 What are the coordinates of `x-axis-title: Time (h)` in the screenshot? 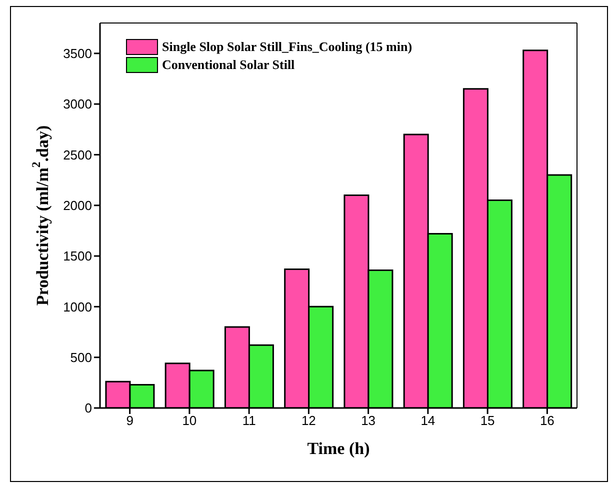 It's located at (338, 448).